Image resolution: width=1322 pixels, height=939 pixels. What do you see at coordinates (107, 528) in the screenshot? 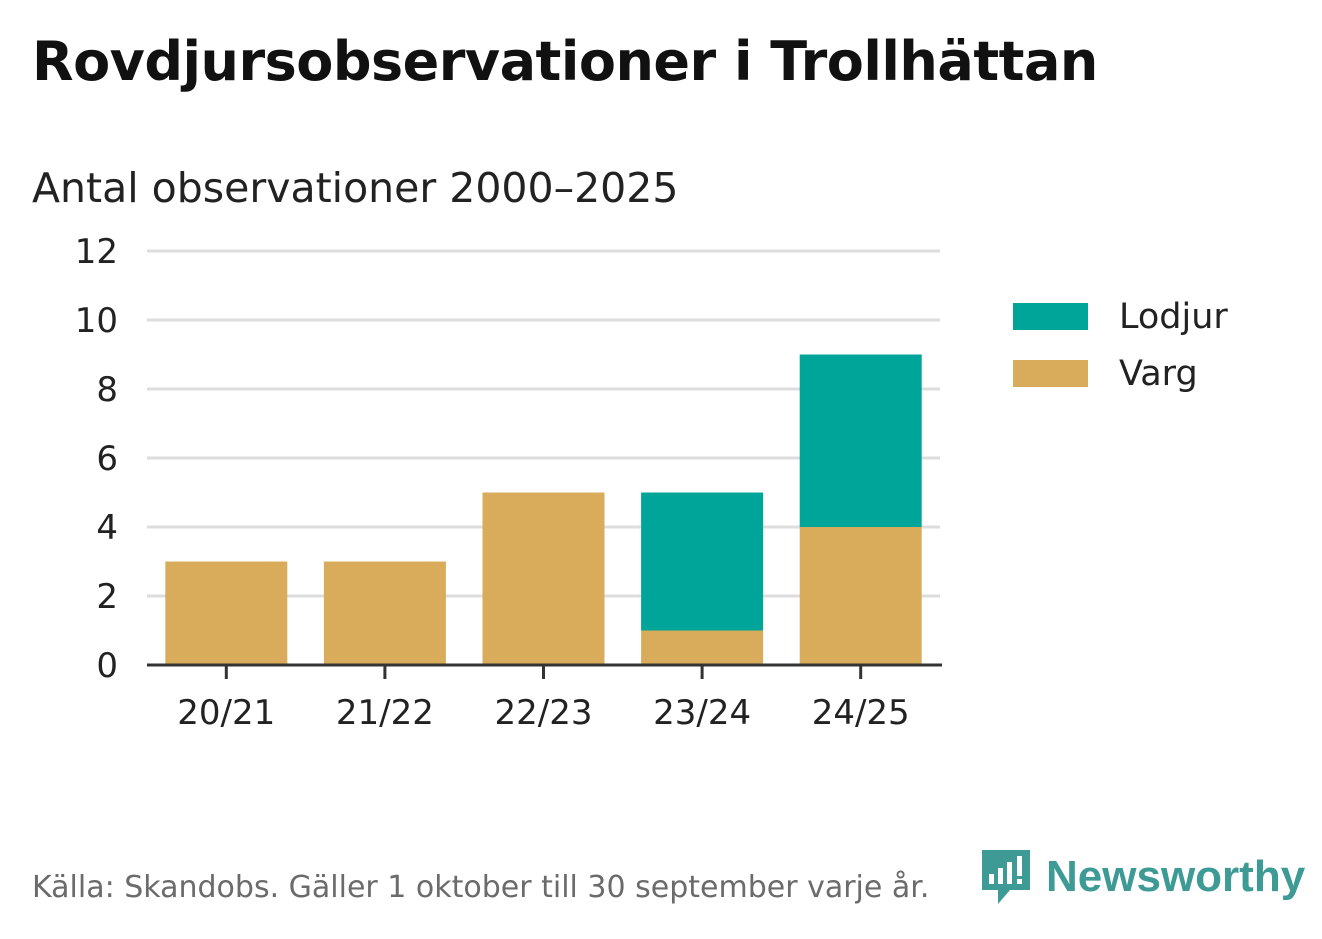
I see `y-tick-label: 4` at bounding box center [107, 528].